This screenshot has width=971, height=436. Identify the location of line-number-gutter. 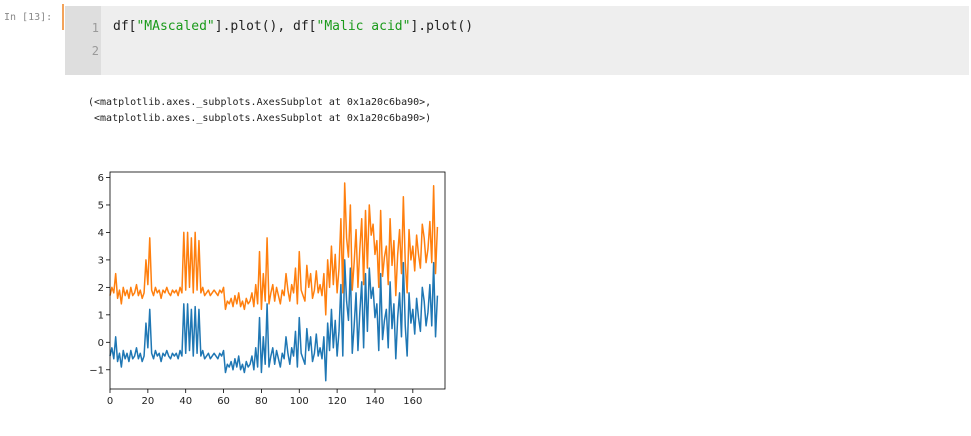
(83, 40).